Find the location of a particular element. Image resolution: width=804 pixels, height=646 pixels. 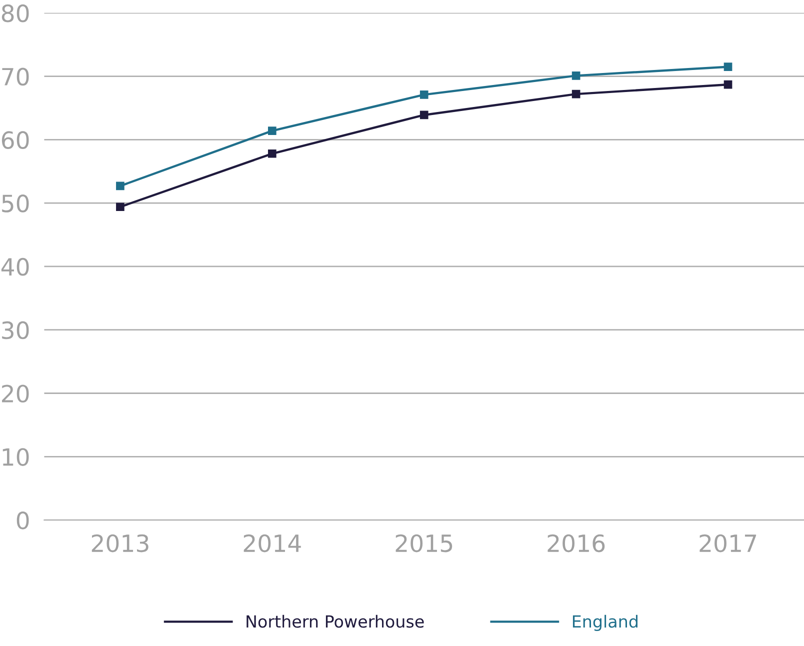

y-tick-label: 0 is located at coordinates (22, 520).